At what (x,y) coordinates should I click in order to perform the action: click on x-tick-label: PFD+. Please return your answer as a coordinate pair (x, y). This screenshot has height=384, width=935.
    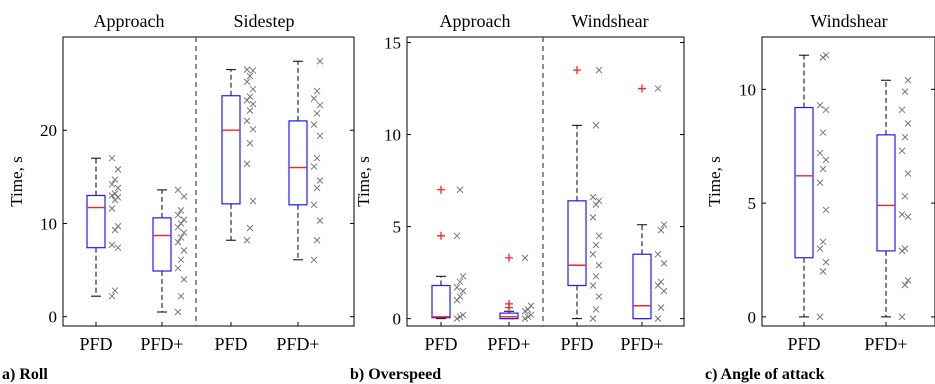
    Looking at the image, I should click on (641, 344).